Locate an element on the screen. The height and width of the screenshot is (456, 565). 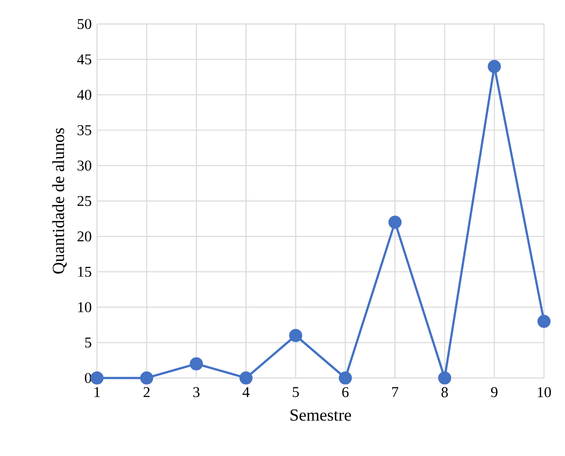
x-tick-label: 6 is located at coordinates (345, 392).